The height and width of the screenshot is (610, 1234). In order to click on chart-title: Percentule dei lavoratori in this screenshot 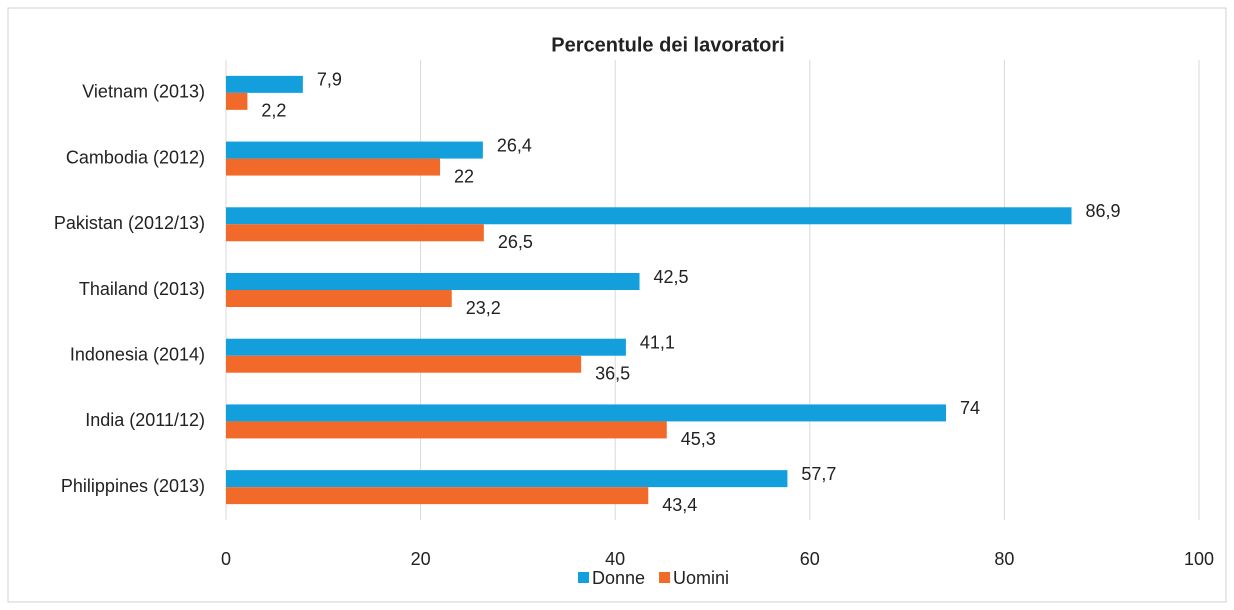, I will do `click(667, 45)`.